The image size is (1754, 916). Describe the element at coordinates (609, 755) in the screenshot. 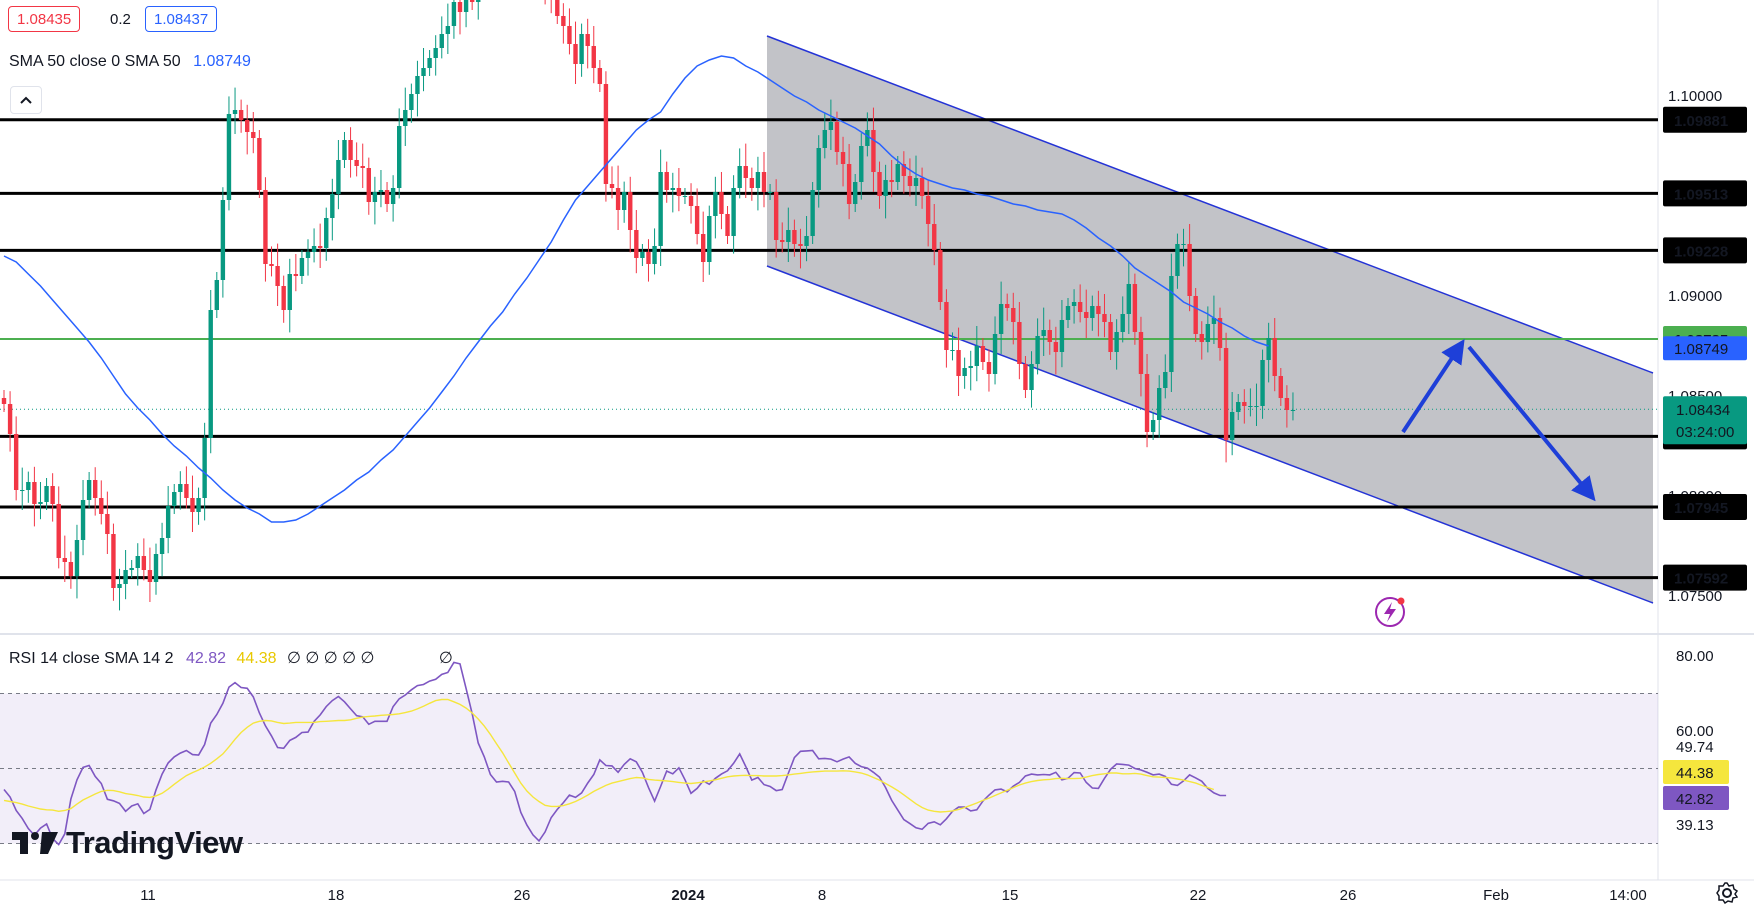

I see `rsi-sma-line` at that location.